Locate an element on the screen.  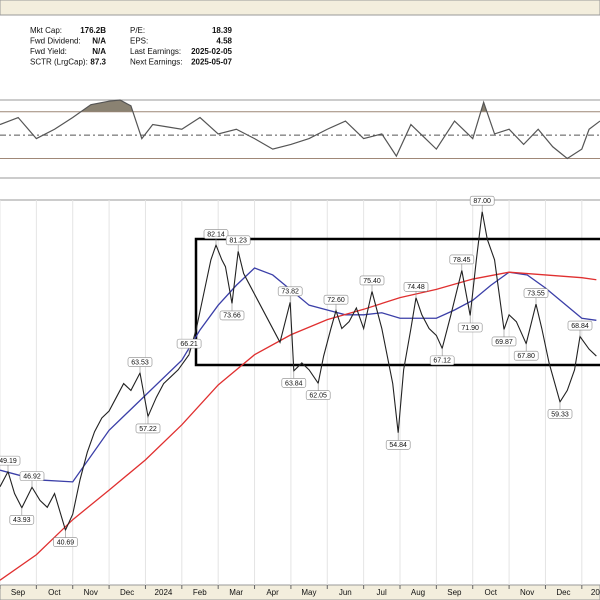
annotation-label: 75.40 is located at coordinates (372, 281).